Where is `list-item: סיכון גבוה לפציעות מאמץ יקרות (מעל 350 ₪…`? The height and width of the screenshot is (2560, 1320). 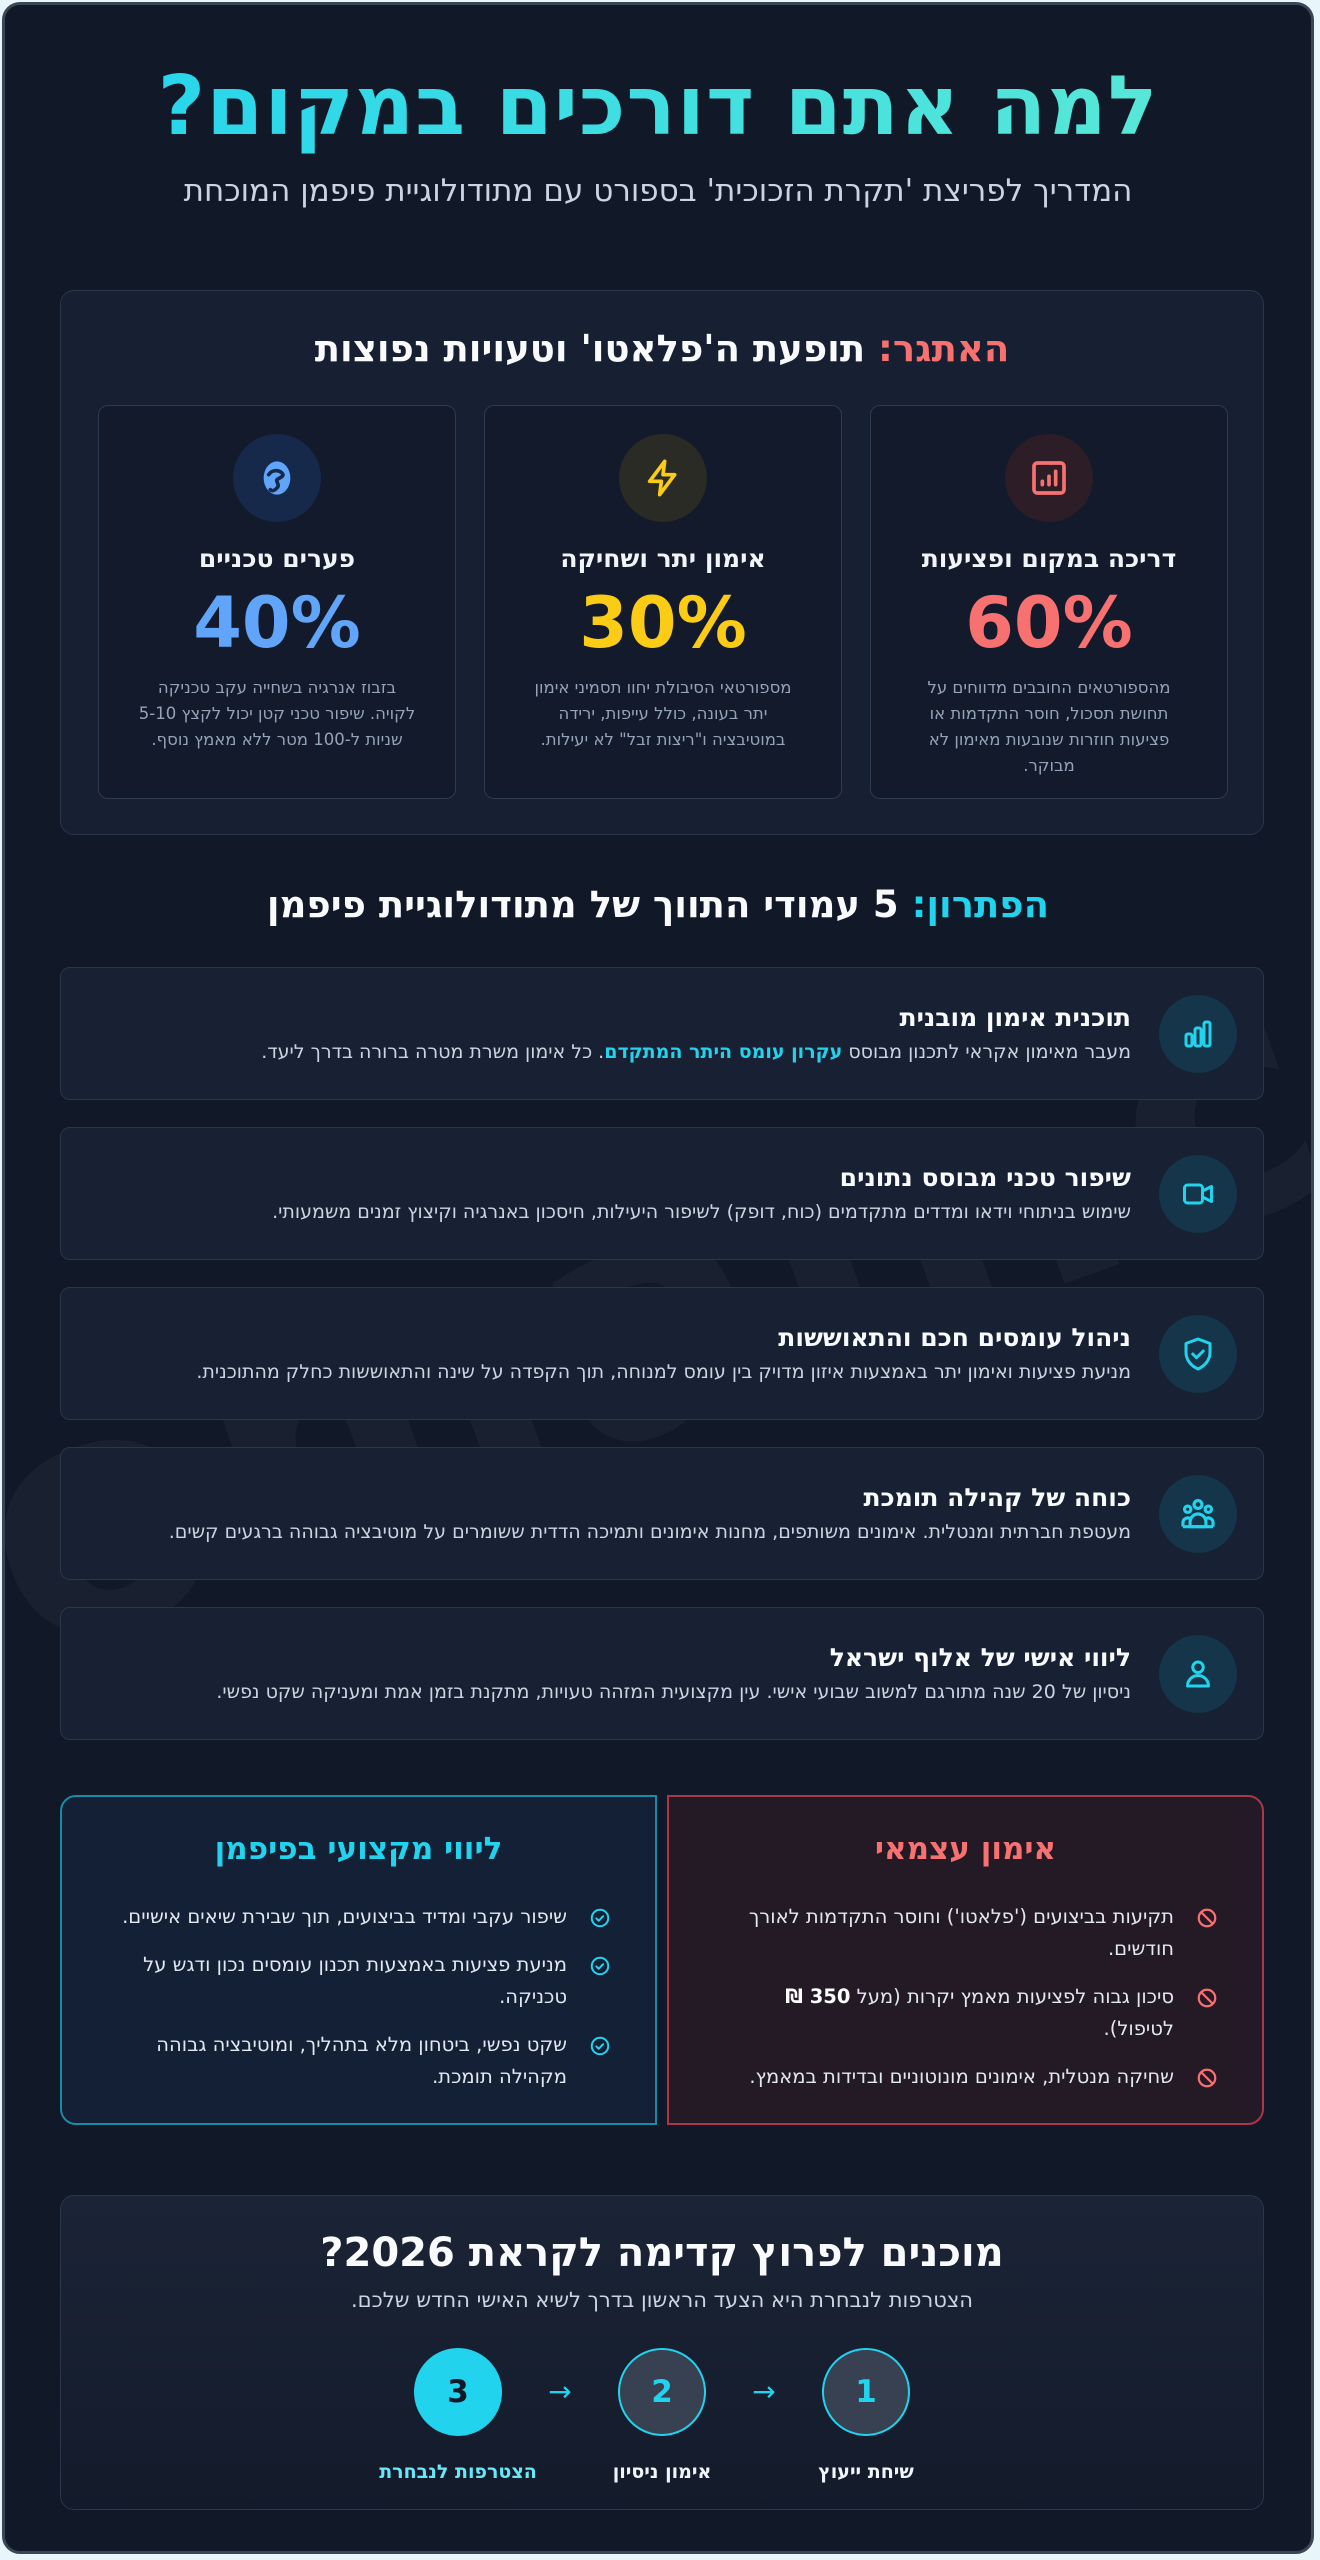 list-item: סיכון גבוה לפציעות מאמץ יקרות (מעל 350 ₪… is located at coordinates (963, 2013).